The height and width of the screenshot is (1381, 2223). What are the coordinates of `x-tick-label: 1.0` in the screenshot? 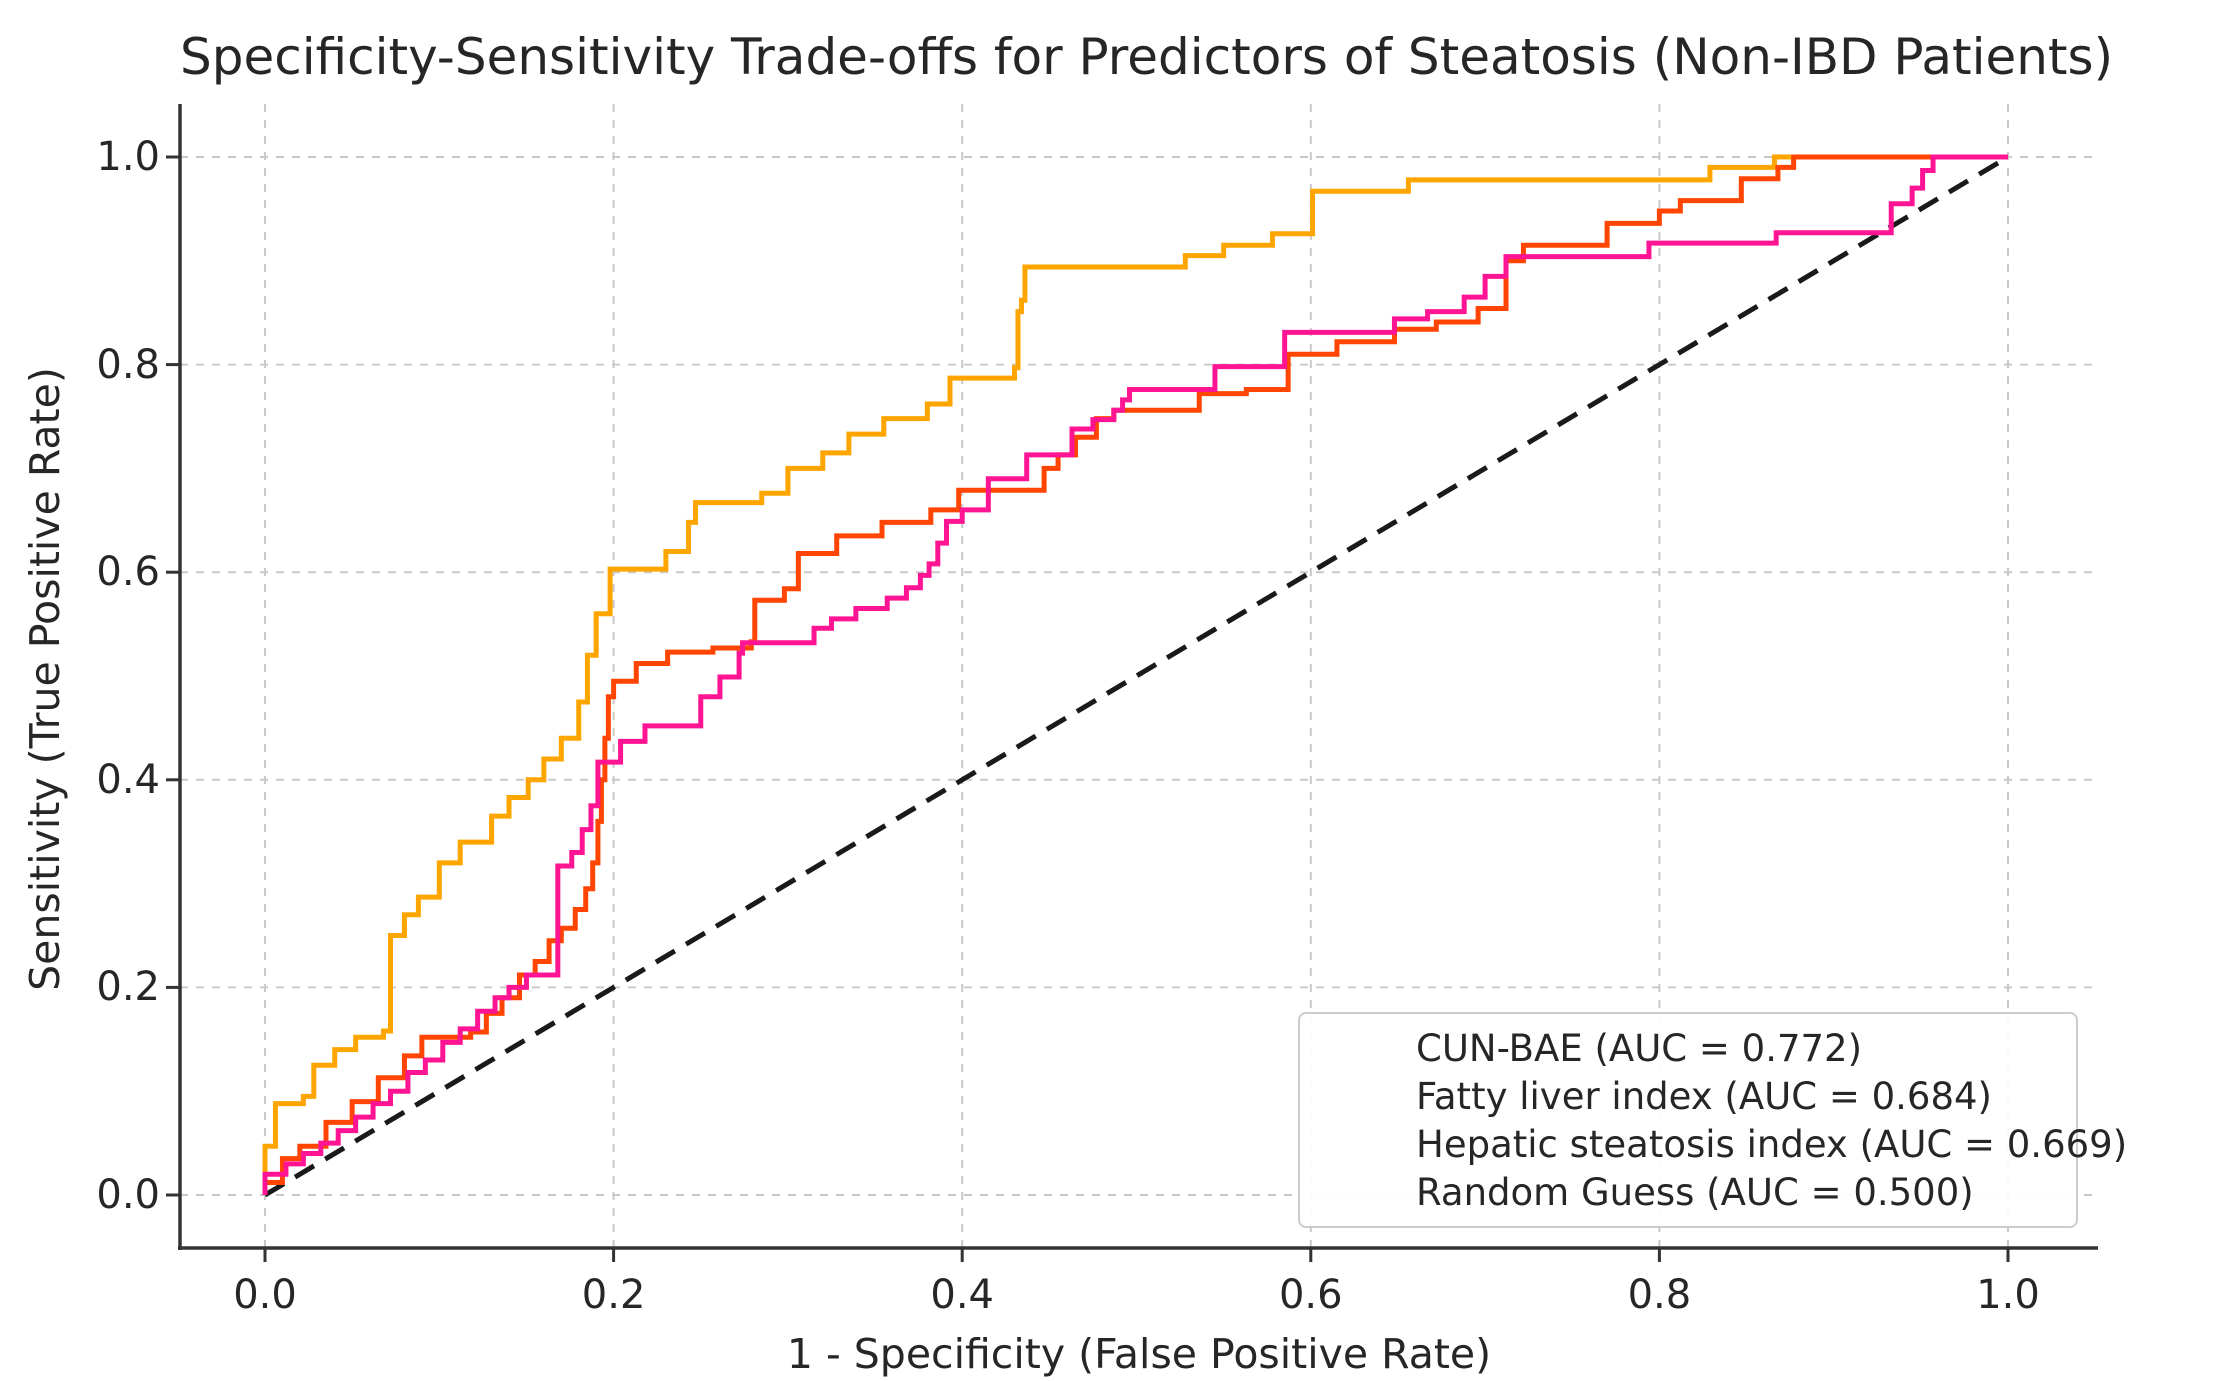 It's located at (2008, 1295).